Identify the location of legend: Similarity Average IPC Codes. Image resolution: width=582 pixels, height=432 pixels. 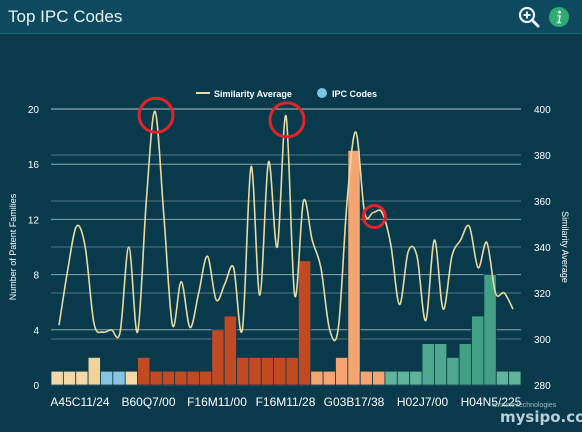
(286, 93).